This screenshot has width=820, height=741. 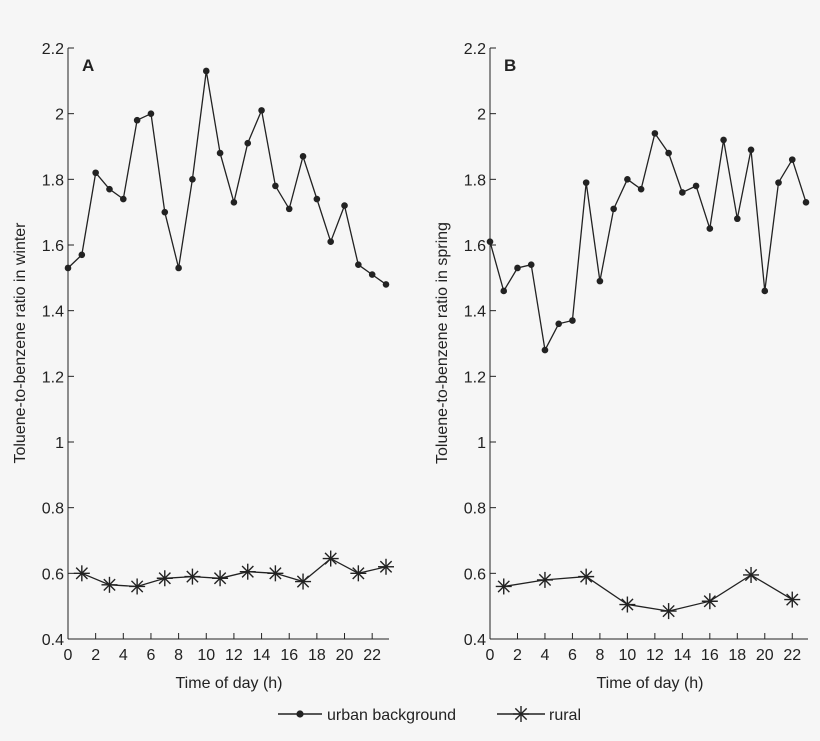 What do you see at coordinates (53, 640) in the screenshot?
I see `y-tick-label: 0.4` at bounding box center [53, 640].